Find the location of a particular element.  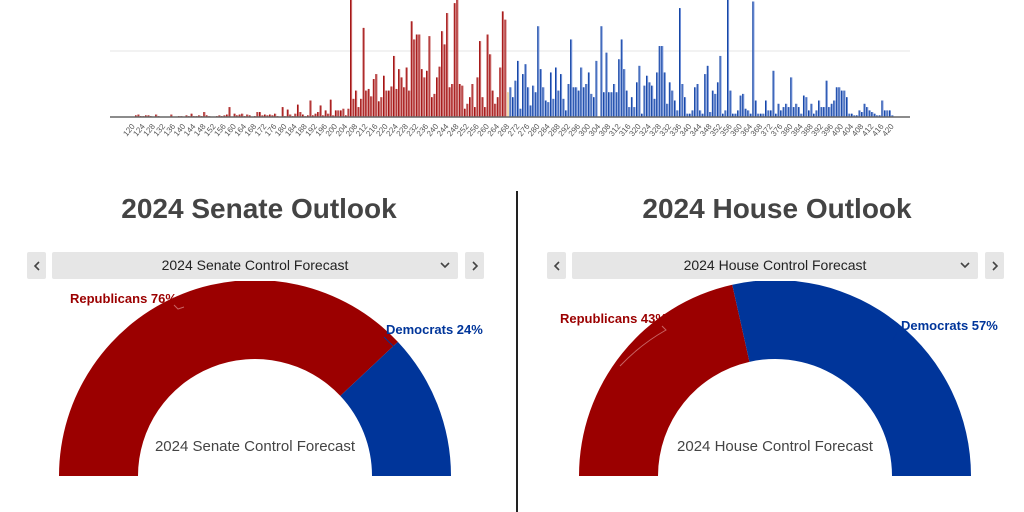

house-forecast-select: 2024 House Control Forecast is located at coordinates (775, 265).